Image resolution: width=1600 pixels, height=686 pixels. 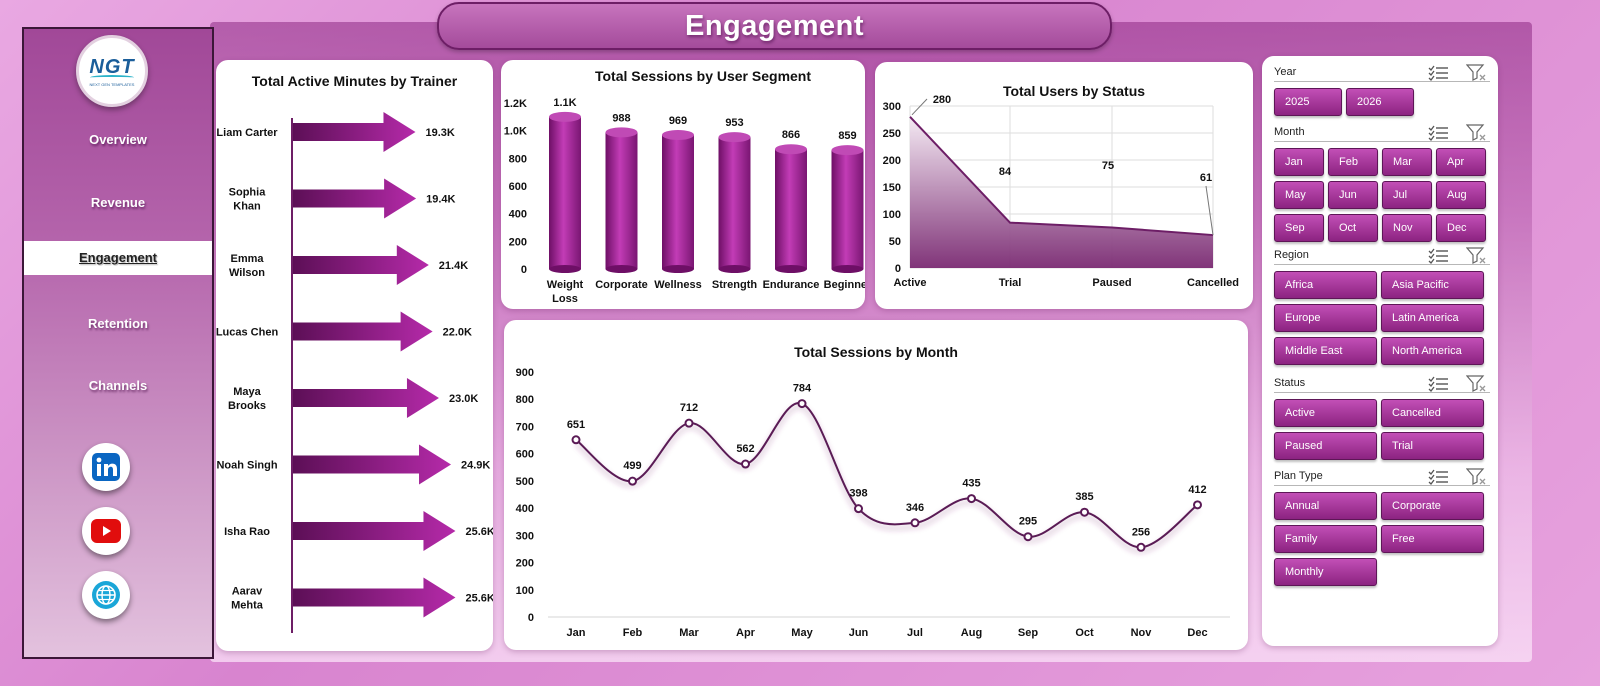 What do you see at coordinates (118, 323) in the screenshot?
I see `nav-retention: Retention` at bounding box center [118, 323].